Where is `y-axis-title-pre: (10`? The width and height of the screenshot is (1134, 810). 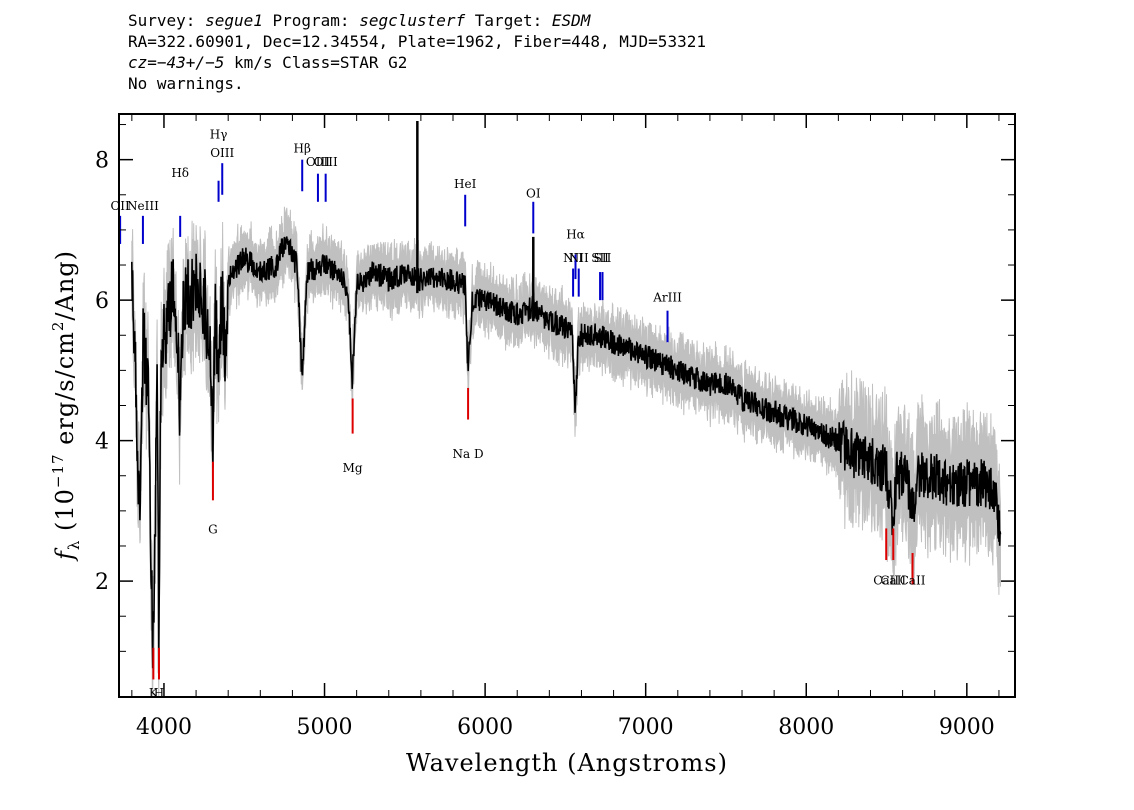
y-axis-title-pre: (10 is located at coordinates (65, 514).